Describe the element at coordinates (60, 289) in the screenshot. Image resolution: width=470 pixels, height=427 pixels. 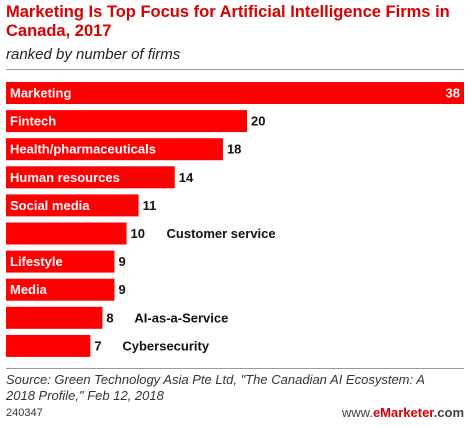
I see `bar-media` at that location.